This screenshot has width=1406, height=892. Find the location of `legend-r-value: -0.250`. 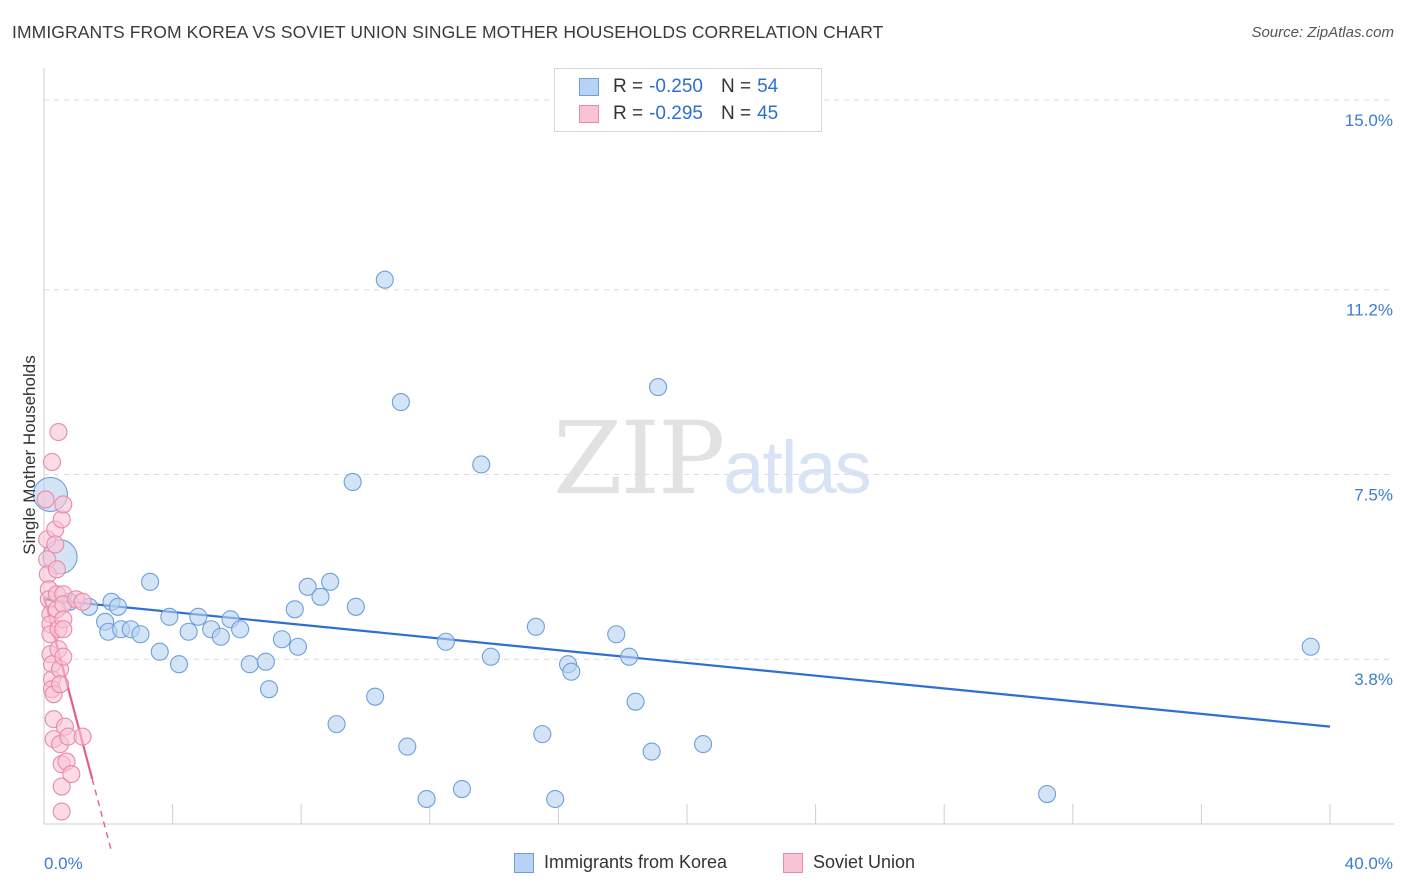

legend-r-value: -0.250 is located at coordinates (676, 86).